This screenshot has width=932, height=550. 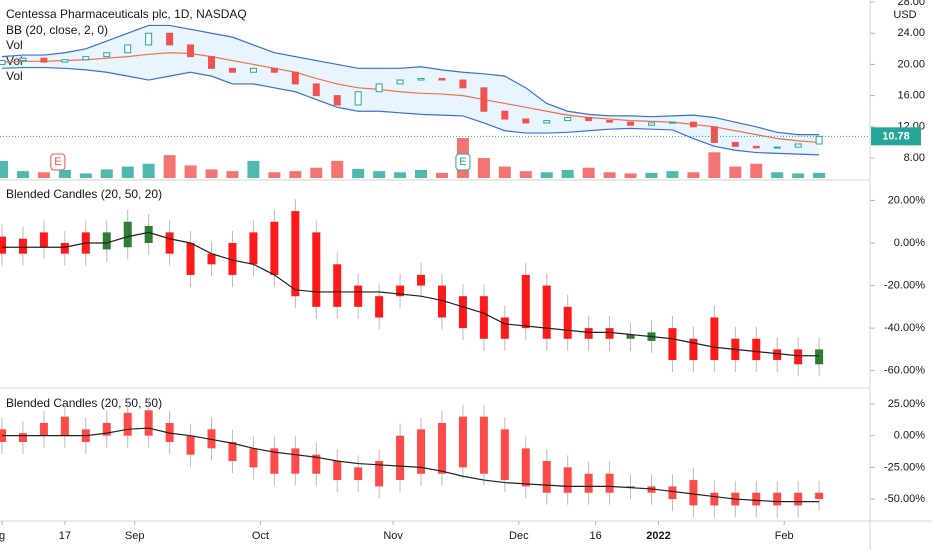 I want to click on x-tick-label: 17, so click(x=65, y=536).